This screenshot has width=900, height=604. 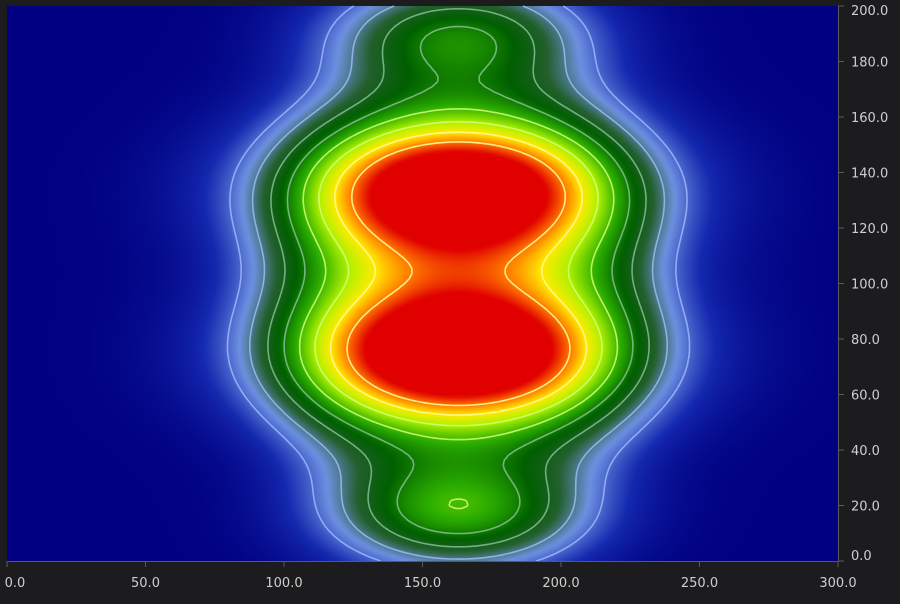 I want to click on y-tick-label: 0.0, so click(x=861, y=556).